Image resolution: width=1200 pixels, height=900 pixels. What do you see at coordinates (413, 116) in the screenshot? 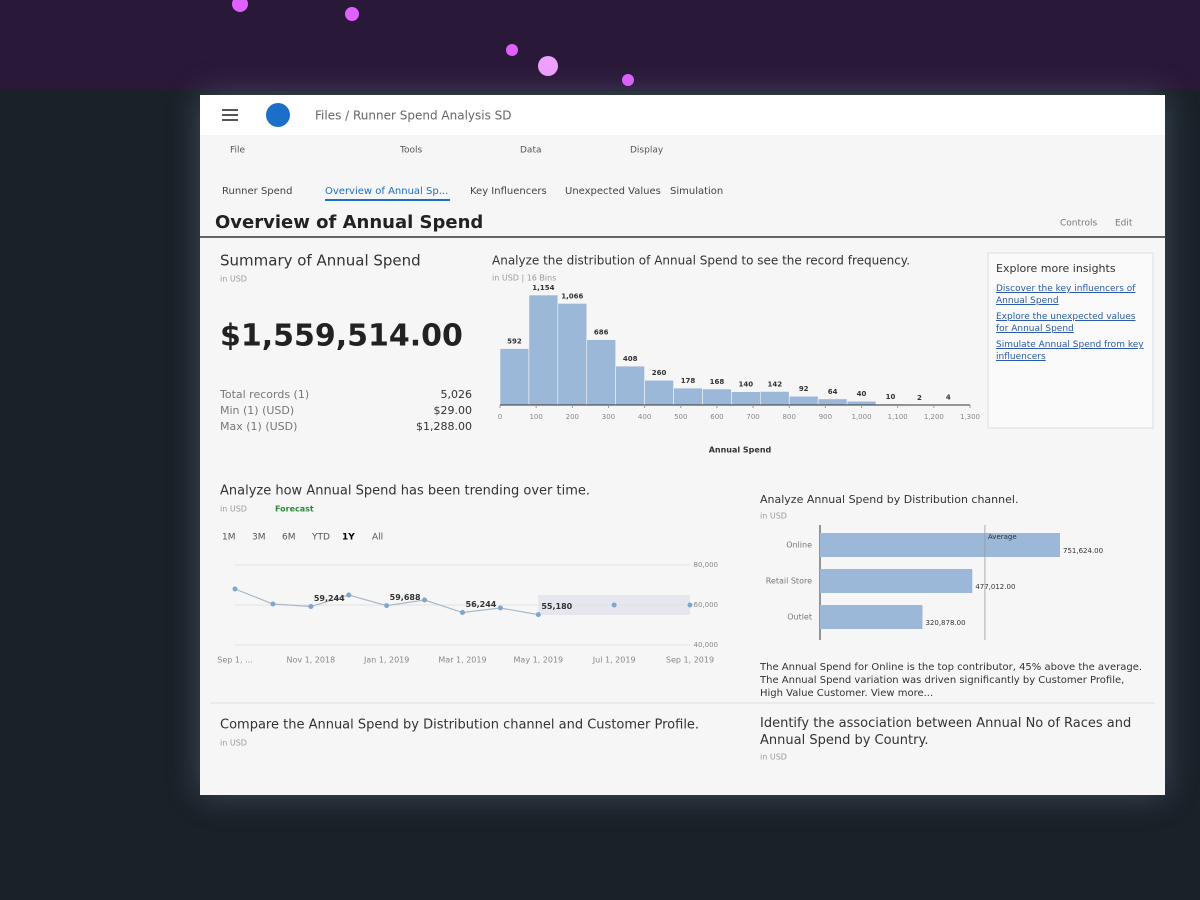
I see `breadcrumb: Files / Runner Spend Analysis SD` at bounding box center [413, 116].